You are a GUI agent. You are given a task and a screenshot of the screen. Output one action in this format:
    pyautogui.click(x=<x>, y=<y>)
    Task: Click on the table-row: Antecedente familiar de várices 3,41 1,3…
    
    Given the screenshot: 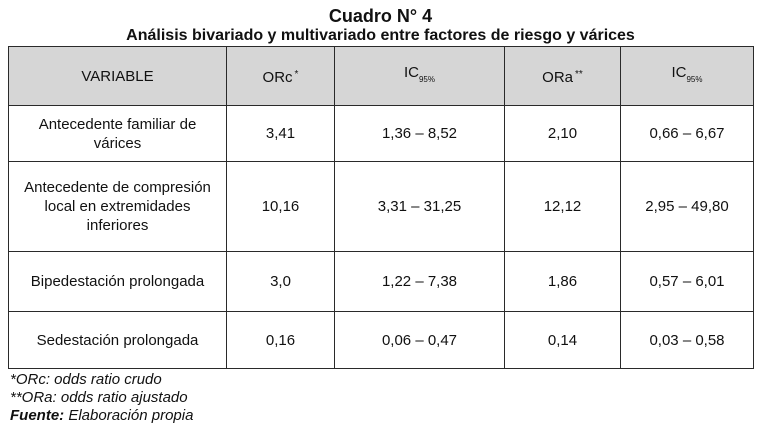 What is the action you would take?
    pyautogui.click(x=381, y=133)
    